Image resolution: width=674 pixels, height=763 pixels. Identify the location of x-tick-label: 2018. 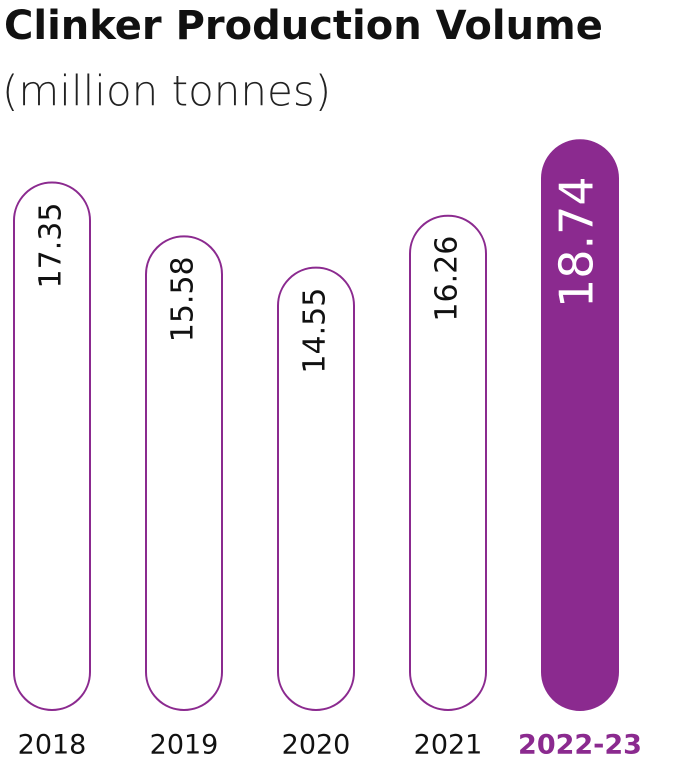
(52, 745).